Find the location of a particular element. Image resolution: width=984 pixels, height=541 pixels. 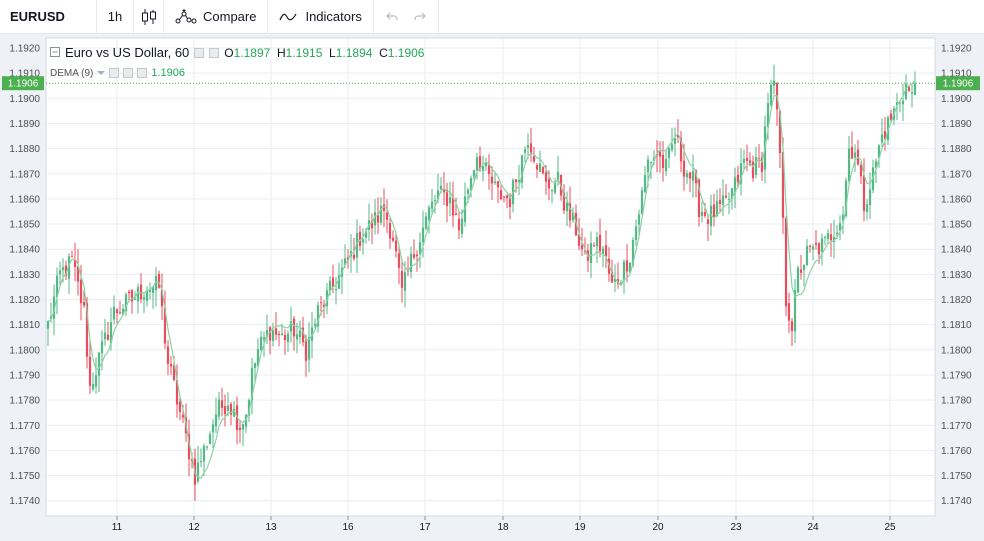

x-tick-label: 13 is located at coordinates (271, 527).